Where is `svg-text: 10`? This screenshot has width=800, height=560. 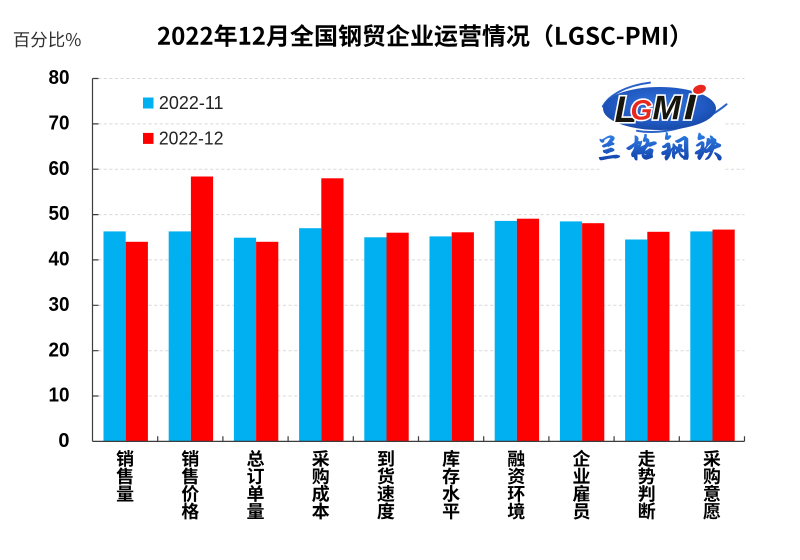
svg-text: 10 is located at coordinates (59, 396).